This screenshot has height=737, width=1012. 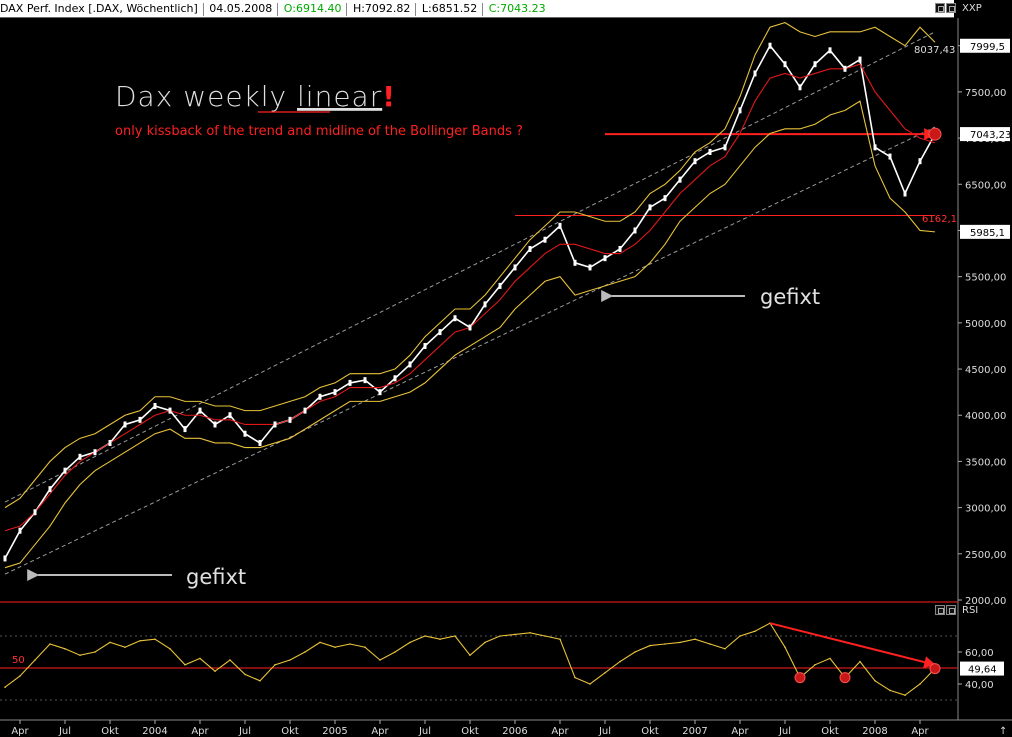 I want to click on low-label: L:6851.52, so click(x=449, y=8).